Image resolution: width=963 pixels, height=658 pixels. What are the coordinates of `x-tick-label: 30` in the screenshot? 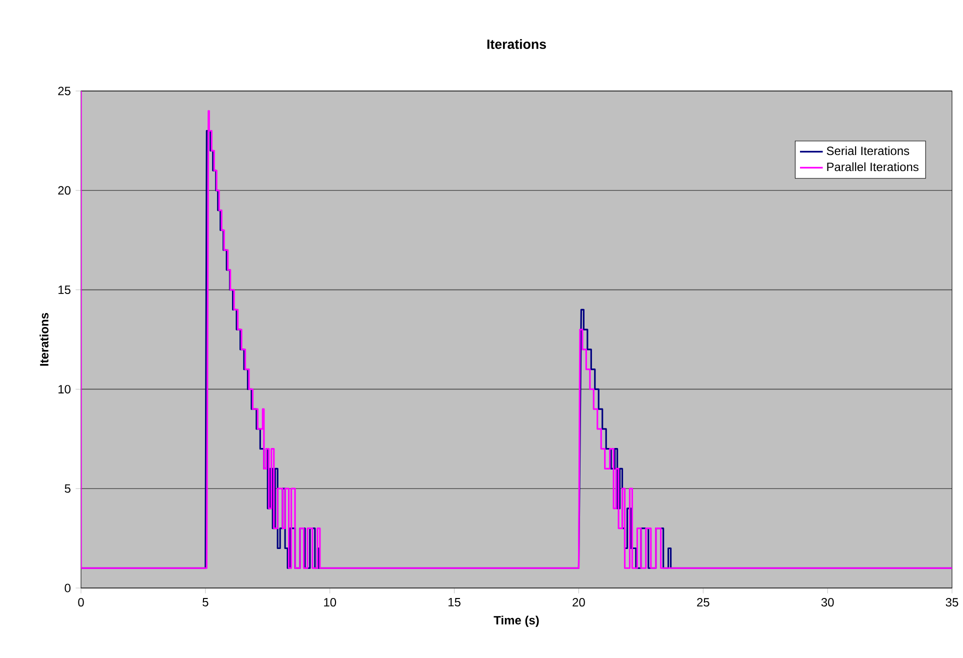 It's located at (827, 602).